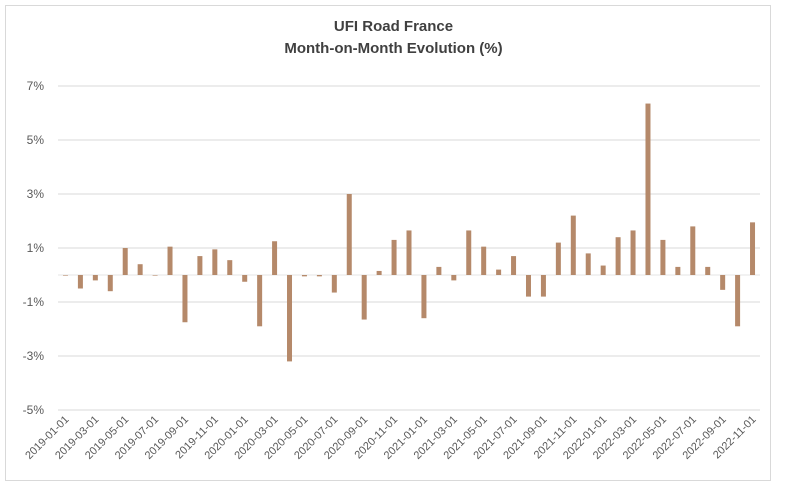 Image resolution: width=787 pixels, height=491 pixels. I want to click on y-axis-ticks: 7% 5% 3% 1% -1% -3% -5%, so click(34, 248).